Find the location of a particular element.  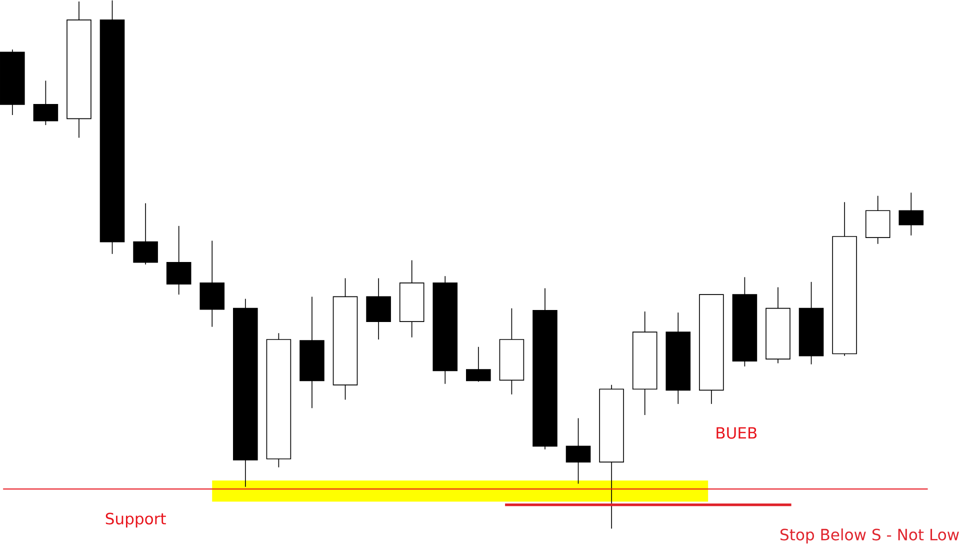

ref-line-label: Stop Below S - Not Low is located at coordinates (869, 536).